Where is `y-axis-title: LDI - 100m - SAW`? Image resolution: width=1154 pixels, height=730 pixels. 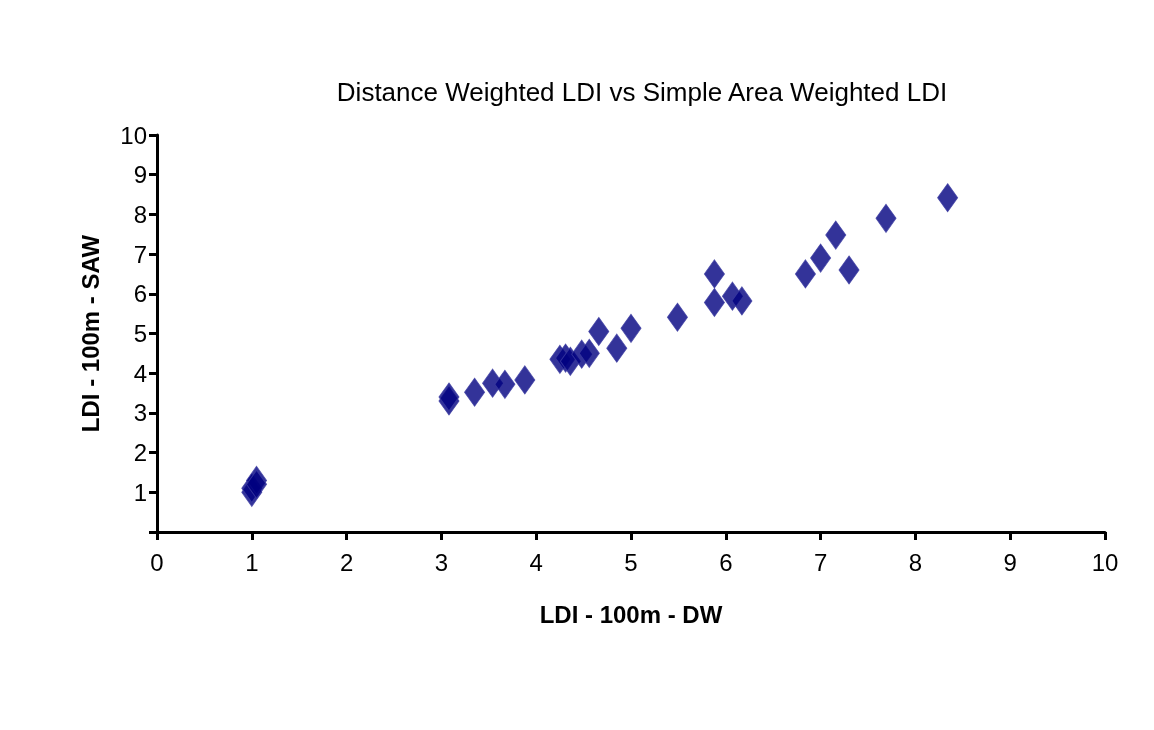 y-axis-title: LDI - 100m - SAW is located at coordinates (90, 333).